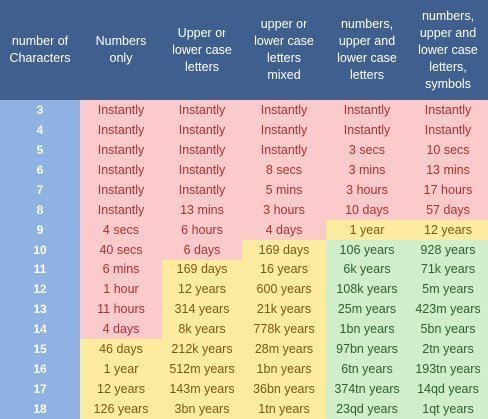  Describe the element at coordinates (202, 50) in the screenshot. I see `column-header: Upper or lower case letters` at that location.